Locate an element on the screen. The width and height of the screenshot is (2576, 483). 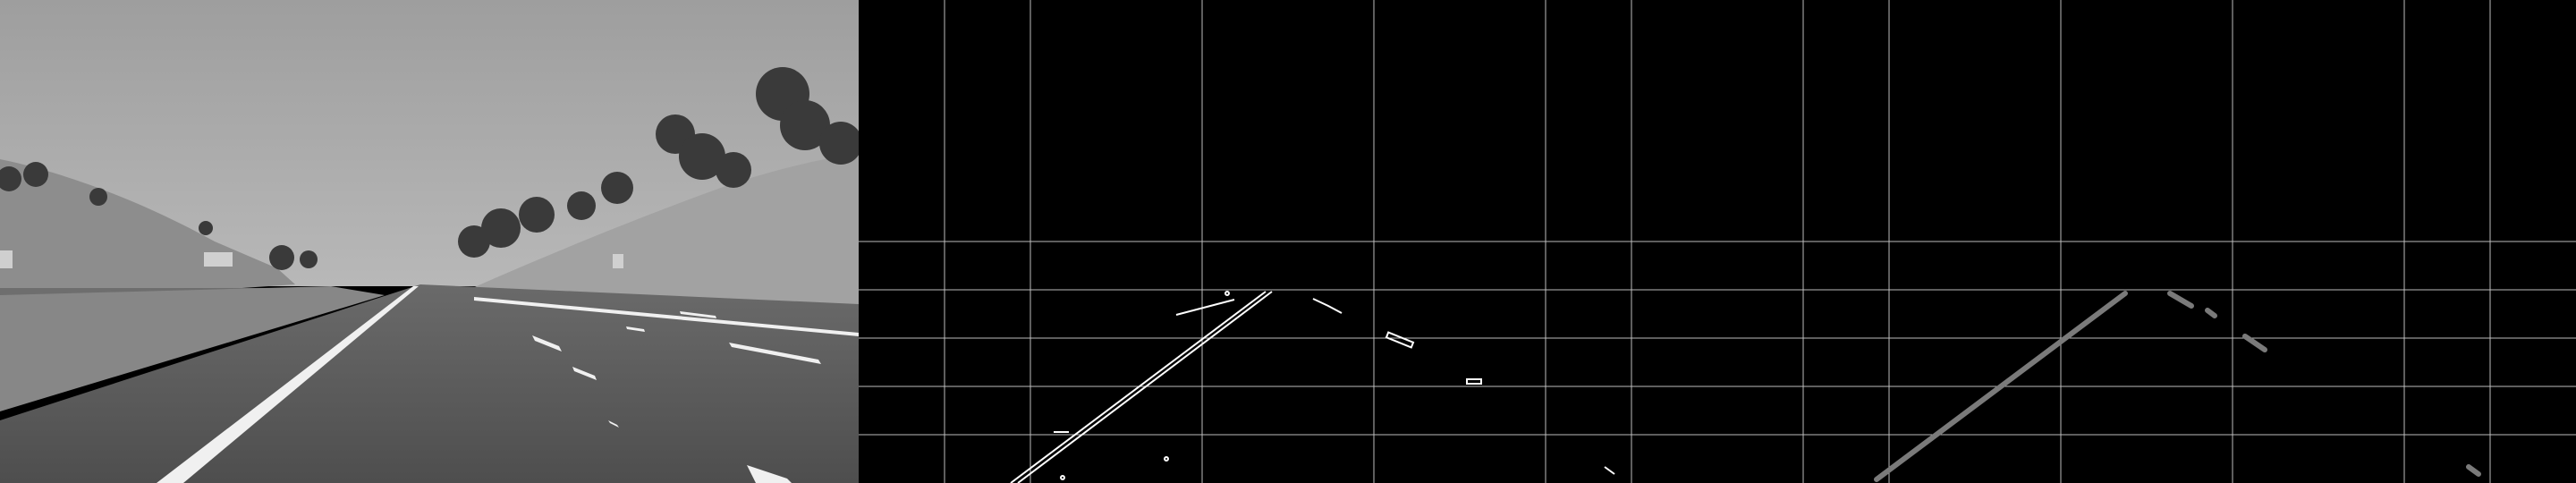
left-hillside is located at coordinates (147, 231).